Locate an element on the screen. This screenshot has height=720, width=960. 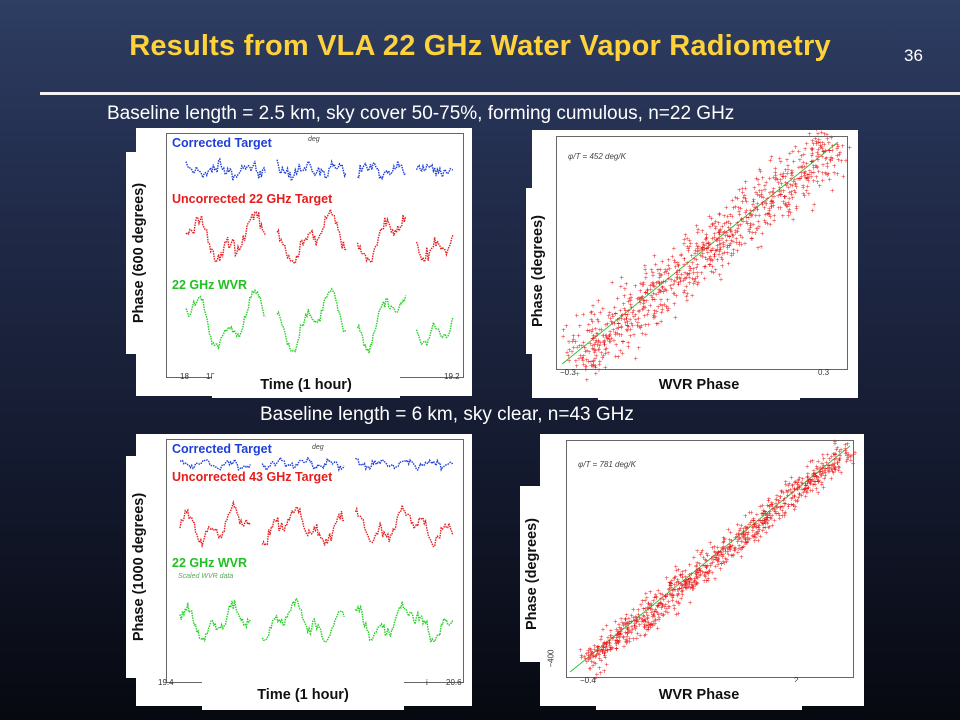
uncorrected-target-label: Uncorrected 43 GHz Target is located at coordinates (252, 477).